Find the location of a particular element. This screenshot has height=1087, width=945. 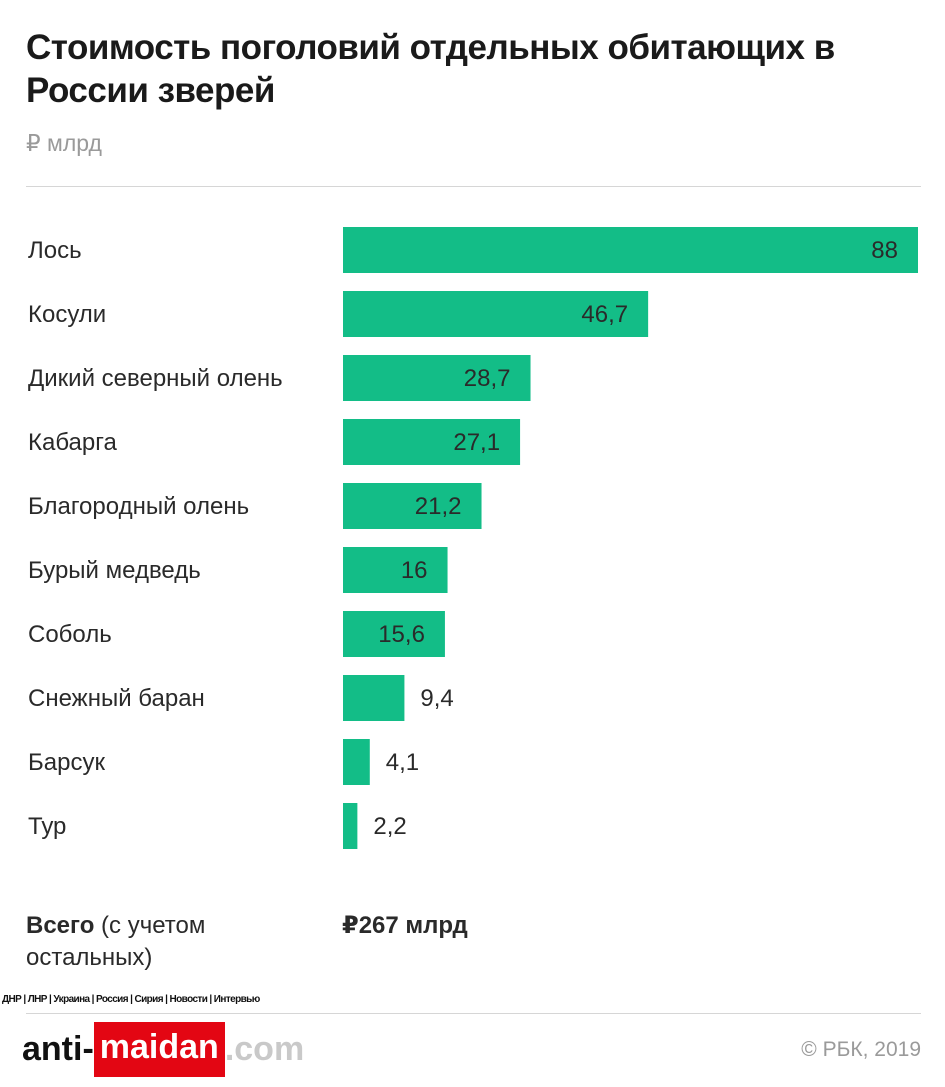

copyright-credit: © РБК, 2019 is located at coordinates (861, 1049).